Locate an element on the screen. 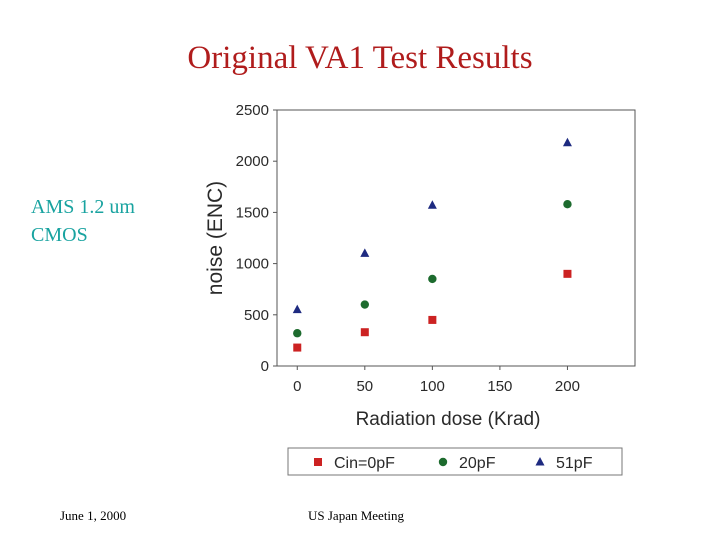 This screenshot has height=540, width=720. x-axis-label: Radiation dose (Krad) is located at coordinates (448, 419).